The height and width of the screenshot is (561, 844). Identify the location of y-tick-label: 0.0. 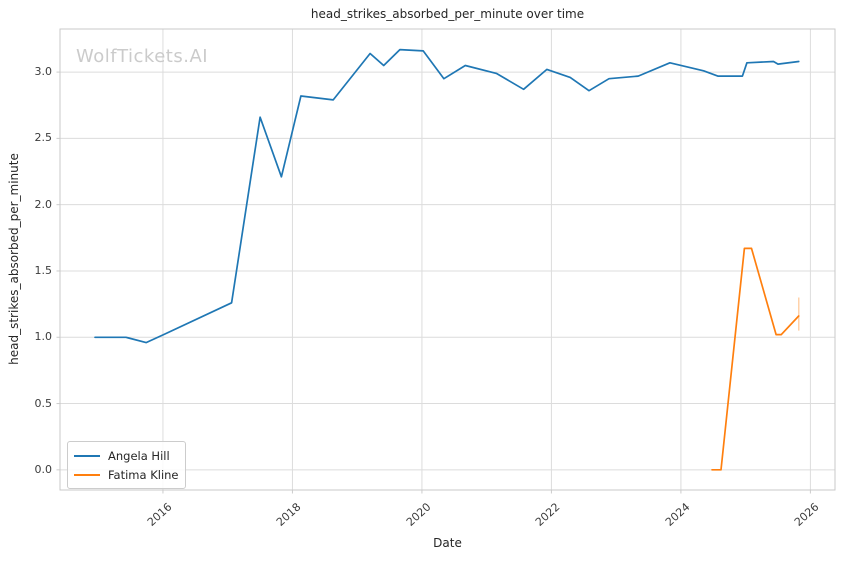
(43, 469).